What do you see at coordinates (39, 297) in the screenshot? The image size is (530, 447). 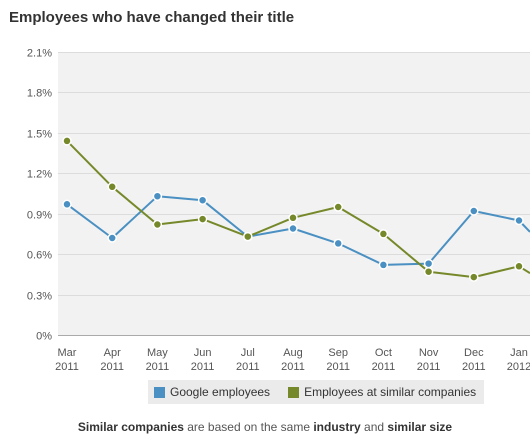 I see `y-tick-label: 0.3%` at bounding box center [39, 297].